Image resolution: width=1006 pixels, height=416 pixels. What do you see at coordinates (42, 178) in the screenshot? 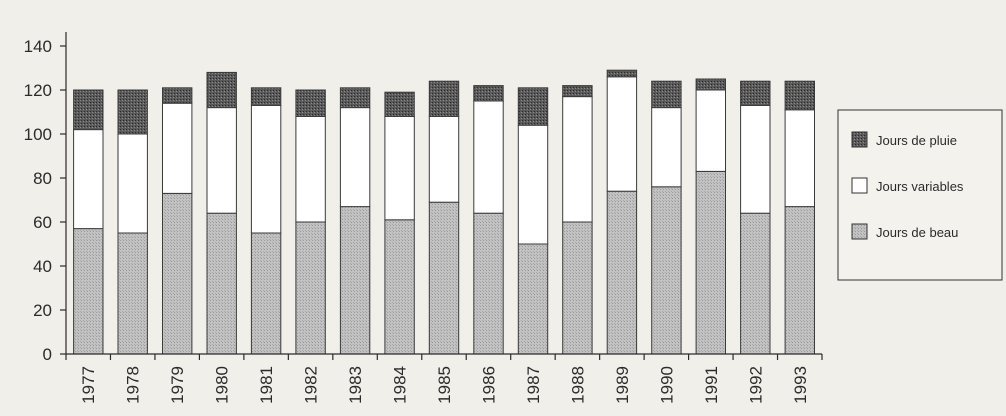
I see `y-tick-label-80: 80` at bounding box center [42, 178].